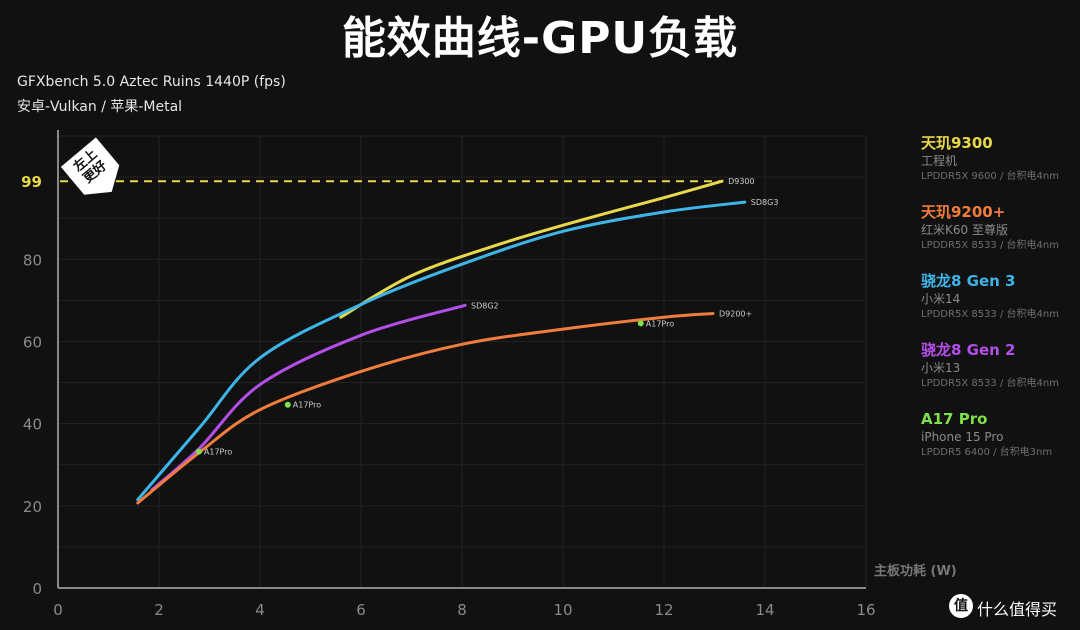 Image resolution: width=1080 pixels, height=630 pixels. Describe the element at coordinates (32, 425) in the screenshot. I see `y-tick-label: 40` at that location.